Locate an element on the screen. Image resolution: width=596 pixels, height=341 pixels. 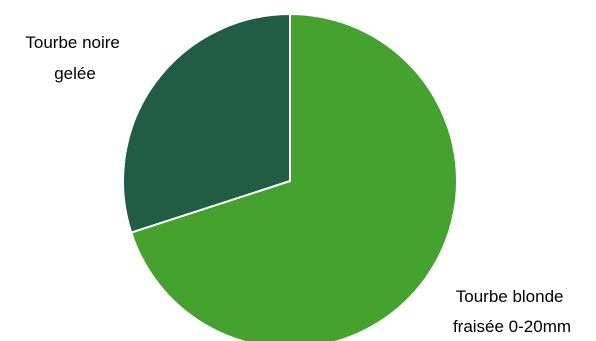
slice-label-tourbe-noire-line-2: gelée is located at coordinates (75, 73).